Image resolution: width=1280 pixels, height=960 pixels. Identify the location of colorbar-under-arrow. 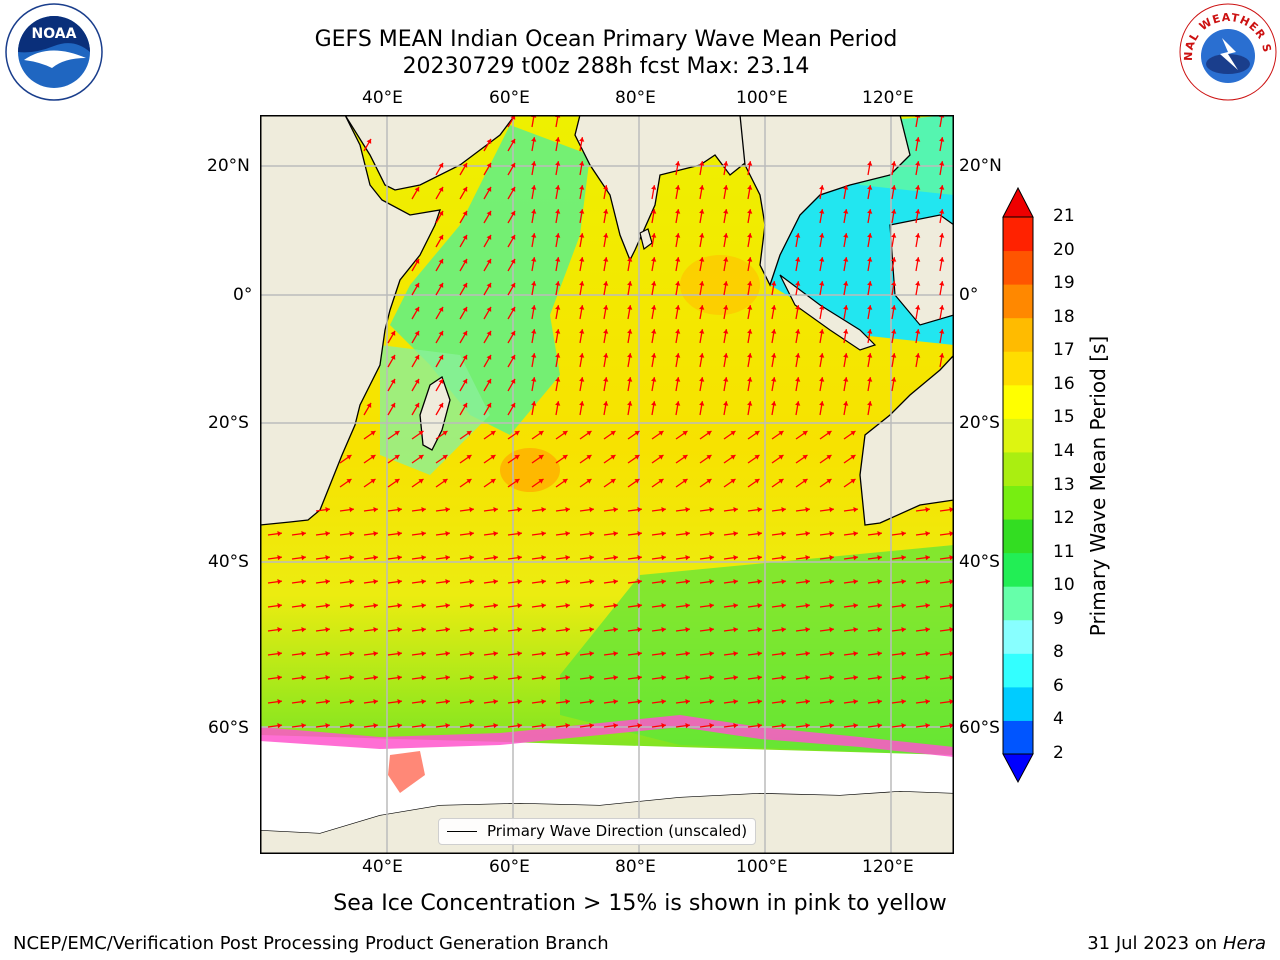
(1018, 768).